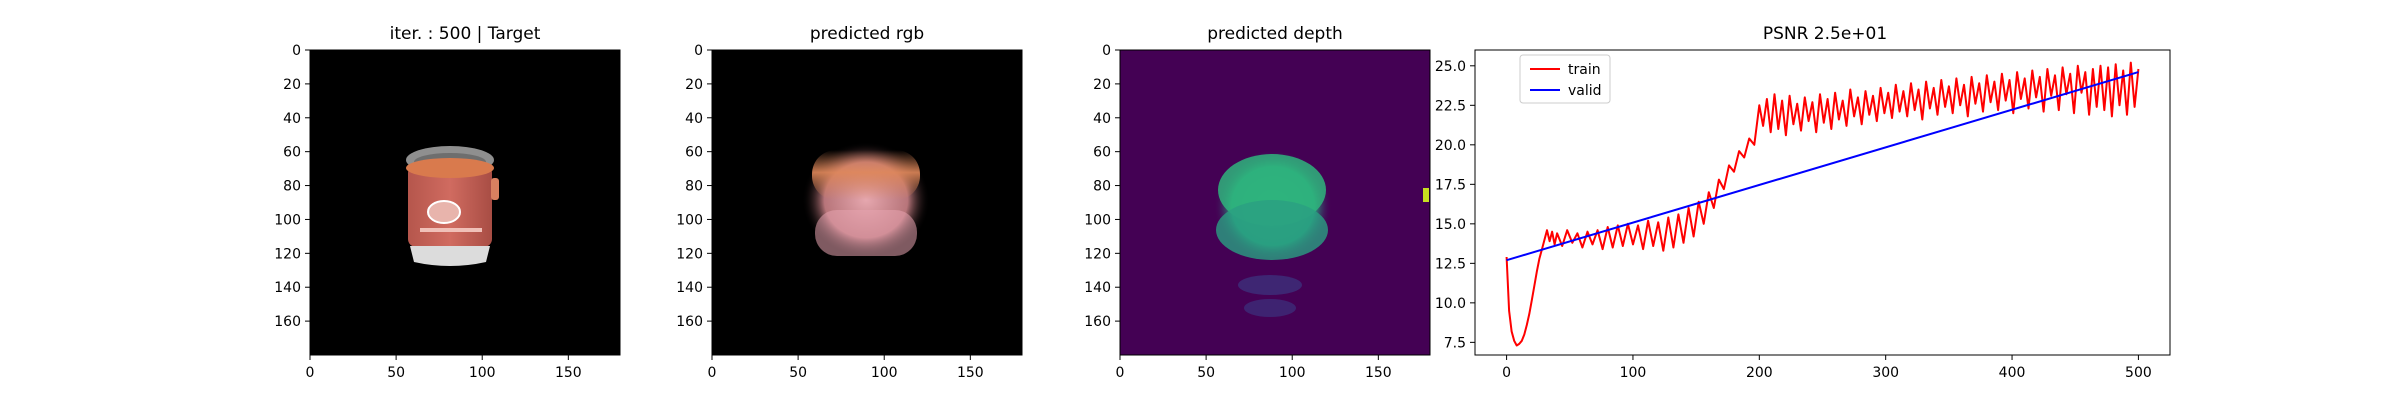 The height and width of the screenshot is (400, 2400). I want to click on chart-y-tick-label: 20.0, so click(1450, 146).